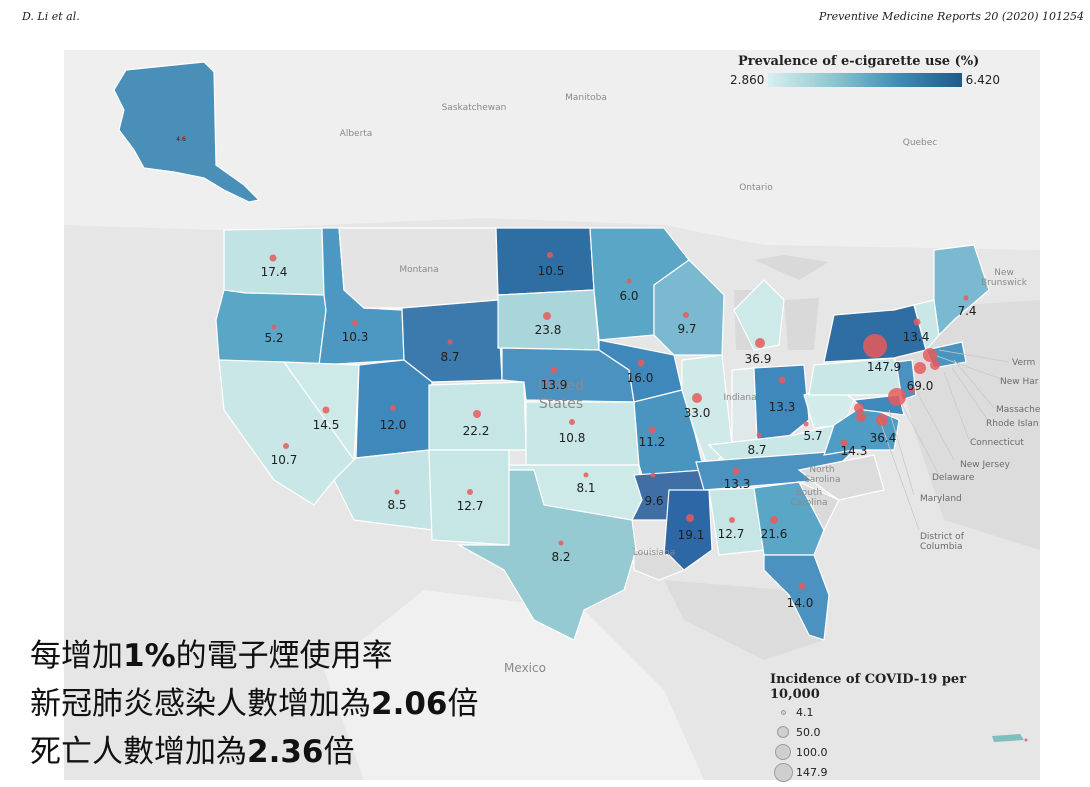 Image resolution: width=1090 pixels, height=787 pixels. Describe the element at coordinates (326, 410) in the screenshot. I see `bubble-NV` at that location.